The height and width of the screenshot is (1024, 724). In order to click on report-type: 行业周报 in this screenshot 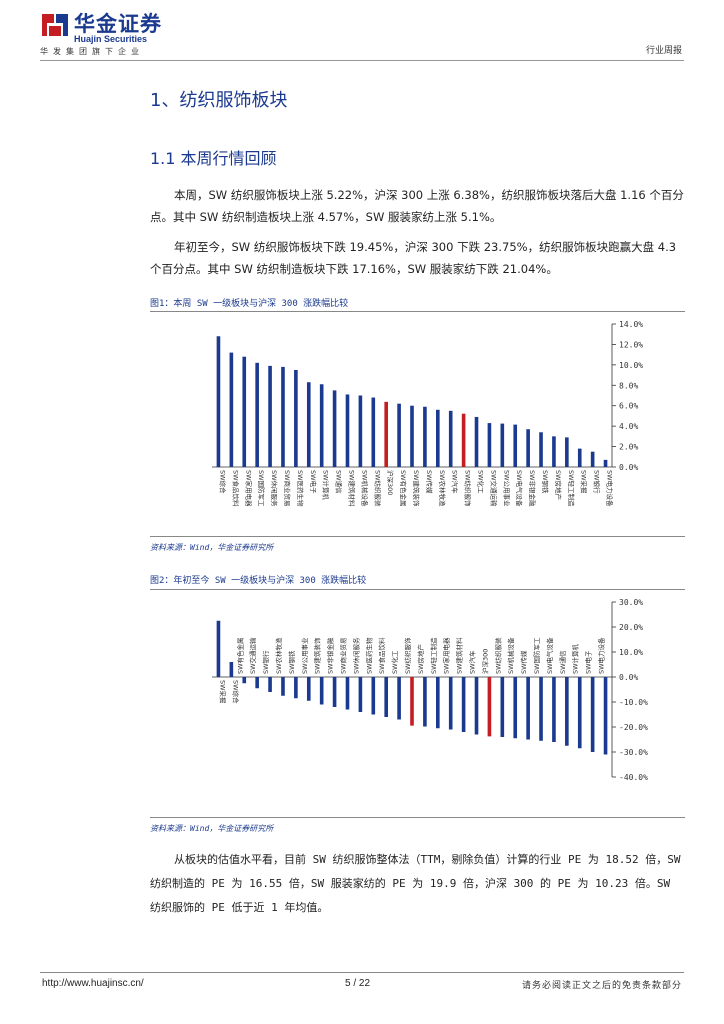, I will do `click(663, 51)`.